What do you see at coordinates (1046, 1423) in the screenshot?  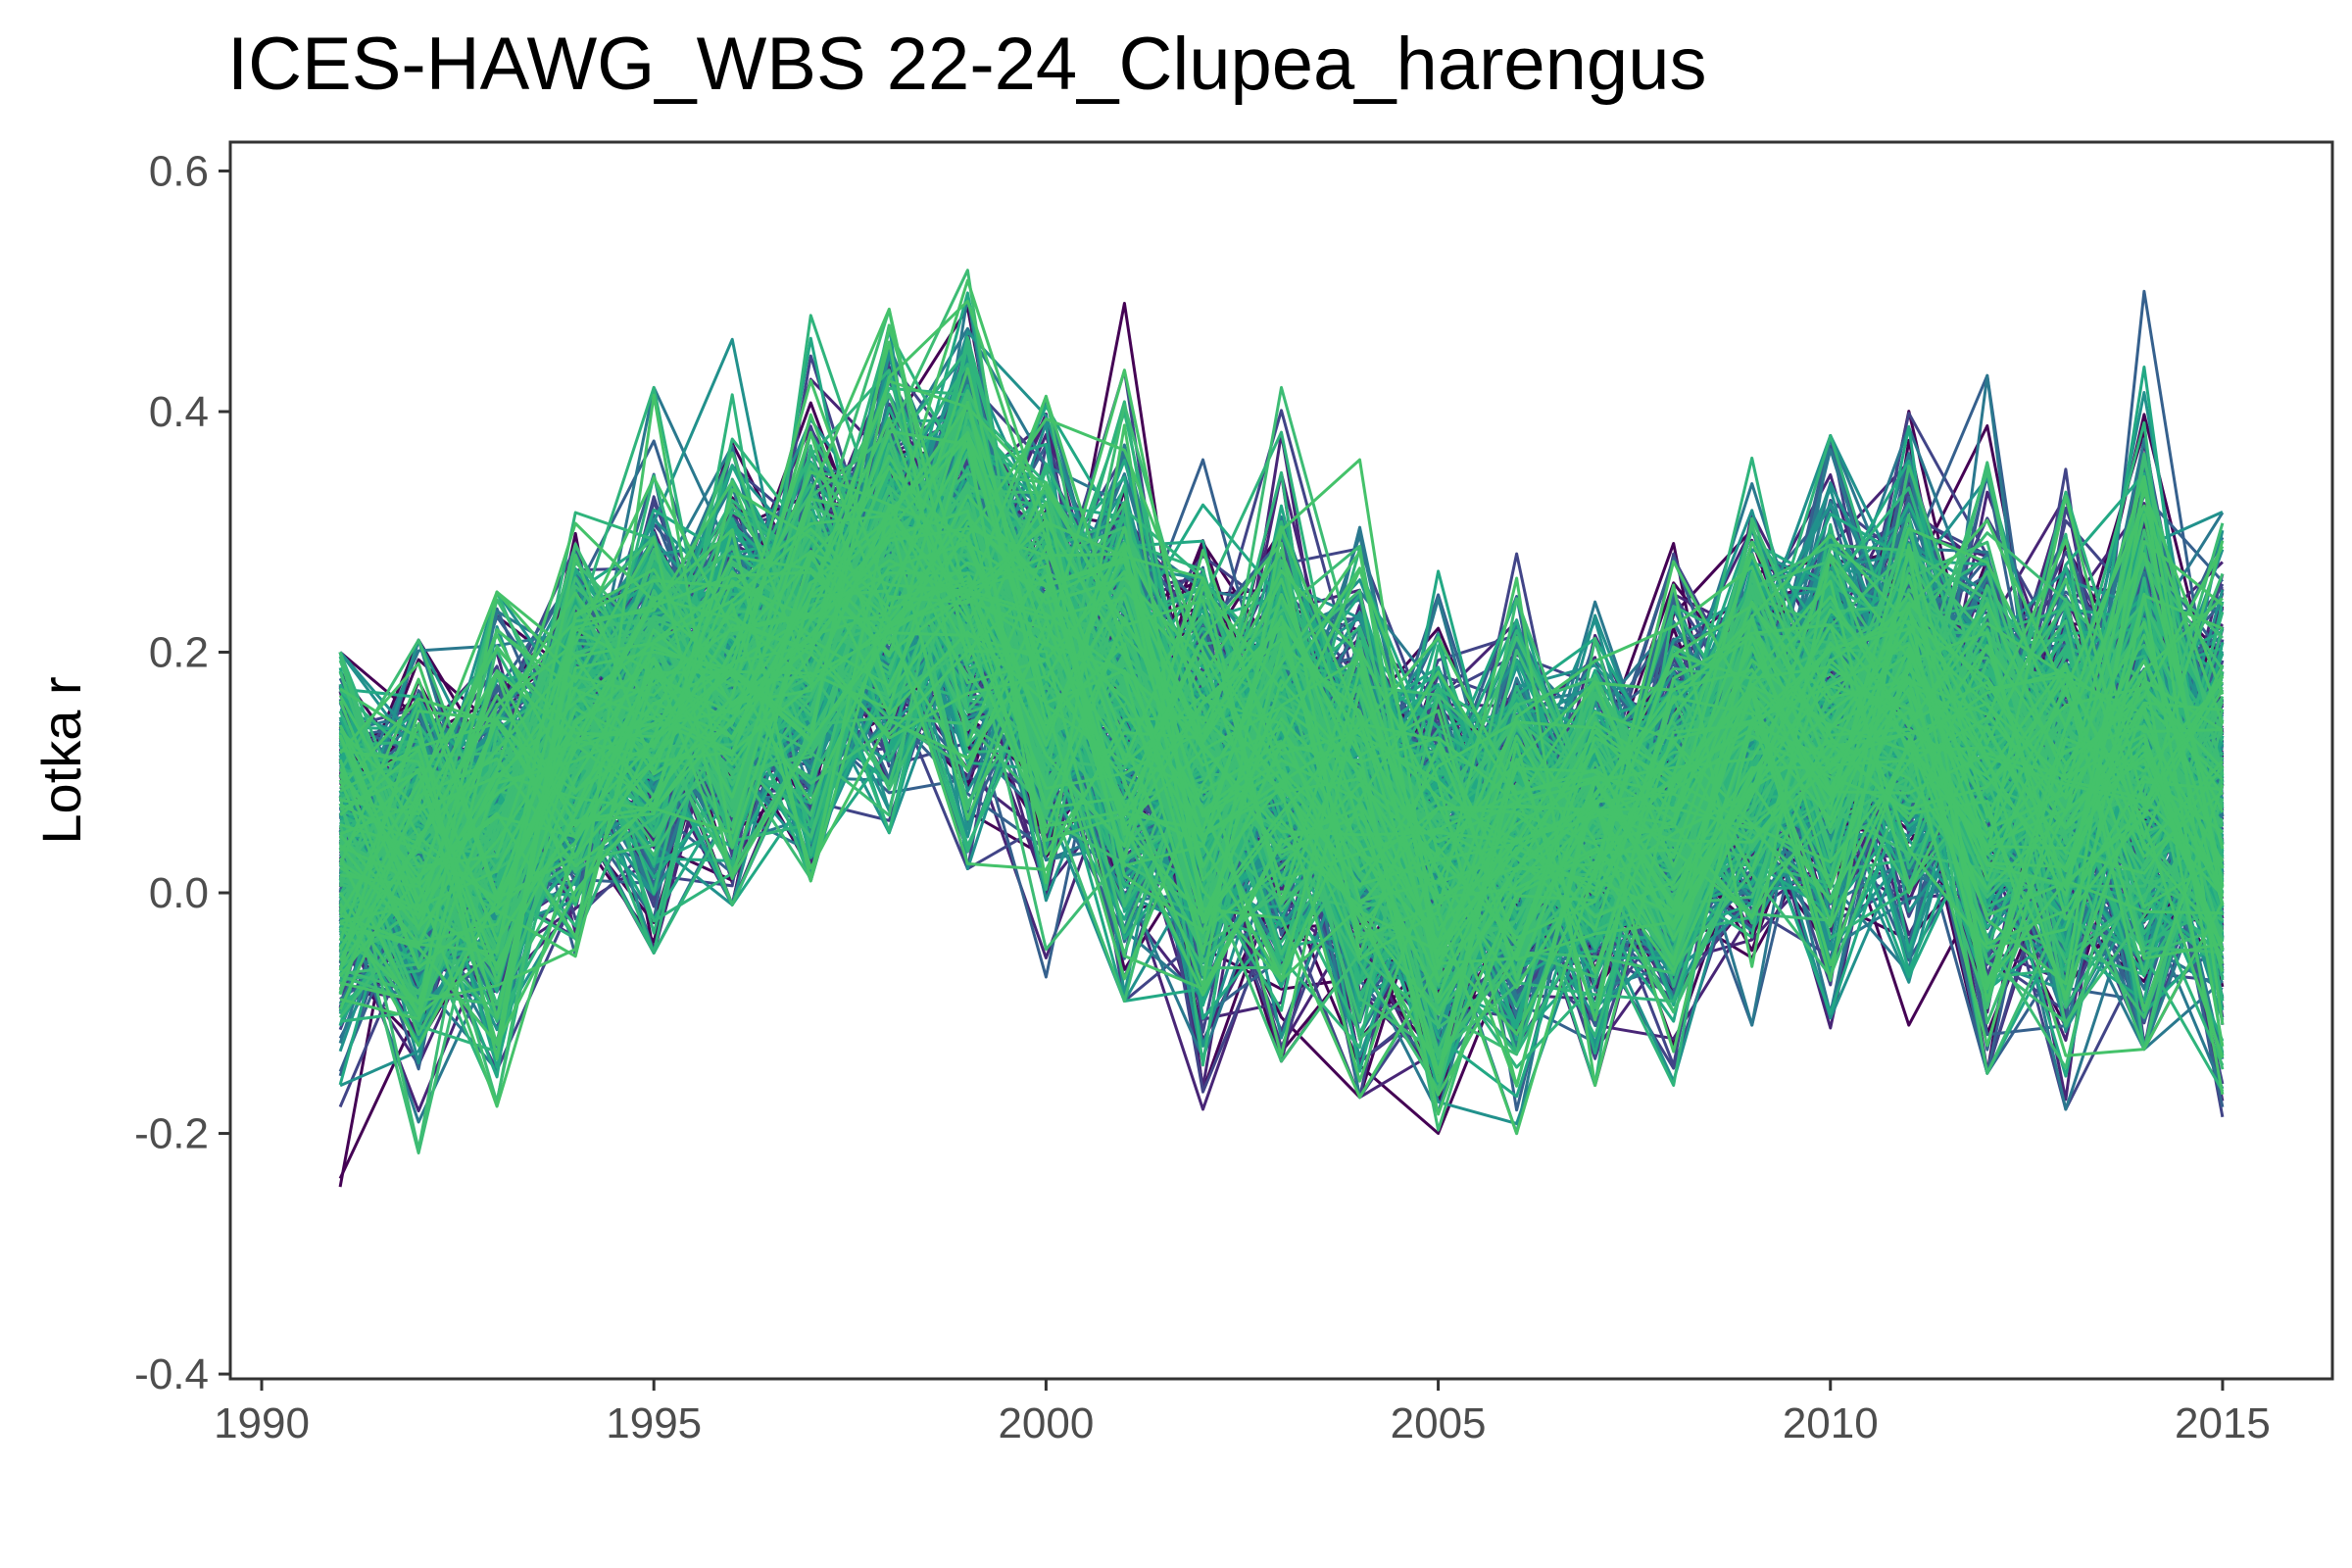 I see `x-tick-label: 2000` at bounding box center [1046, 1423].